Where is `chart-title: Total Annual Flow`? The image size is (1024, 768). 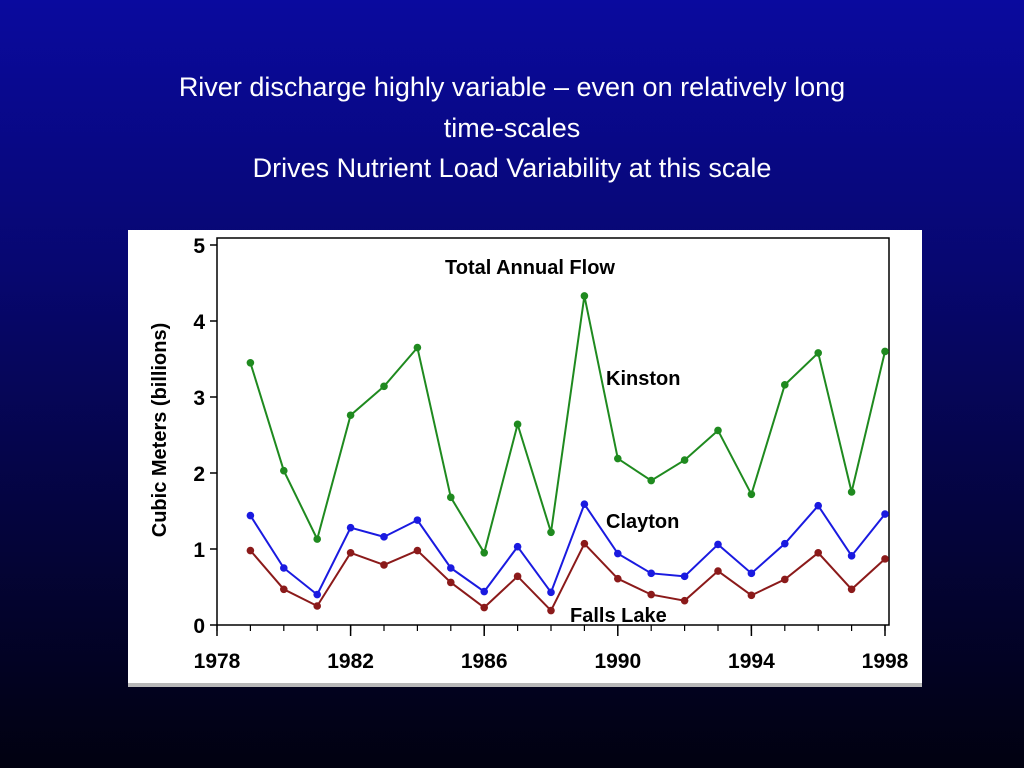 chart-title: Total Annual Flow is located at coordinates (530, 268).